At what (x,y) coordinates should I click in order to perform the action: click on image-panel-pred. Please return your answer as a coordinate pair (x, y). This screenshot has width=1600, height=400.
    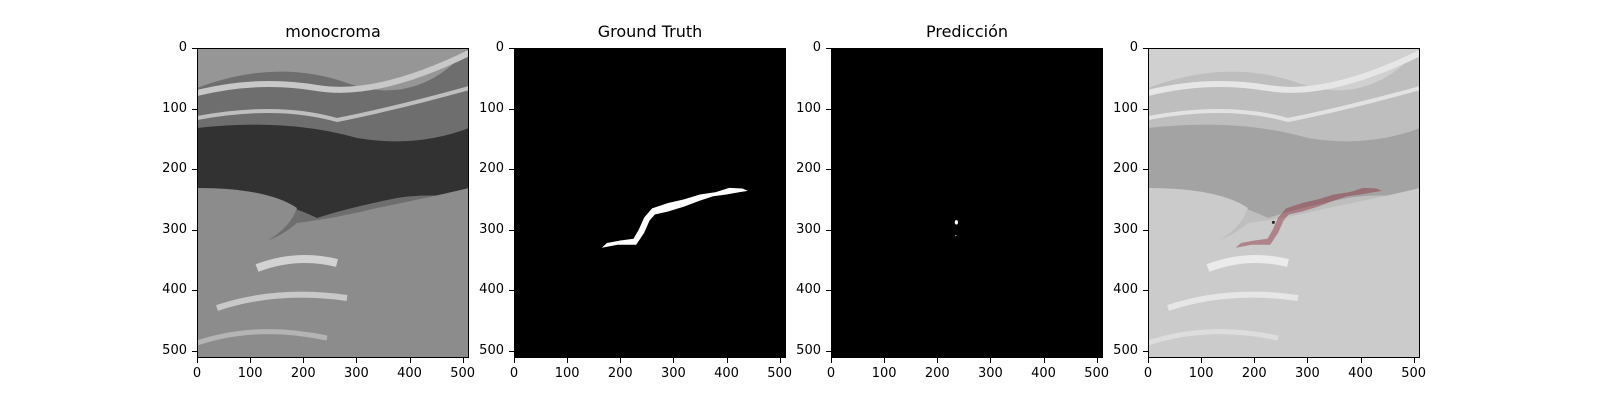
    Looking at the image, I should click on (967, 203).